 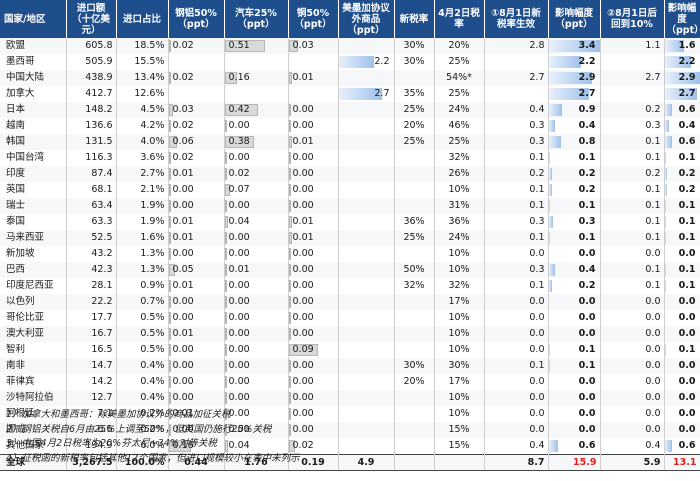 I want to click on share-cell: 6.0%, so click(x=142, y=446).